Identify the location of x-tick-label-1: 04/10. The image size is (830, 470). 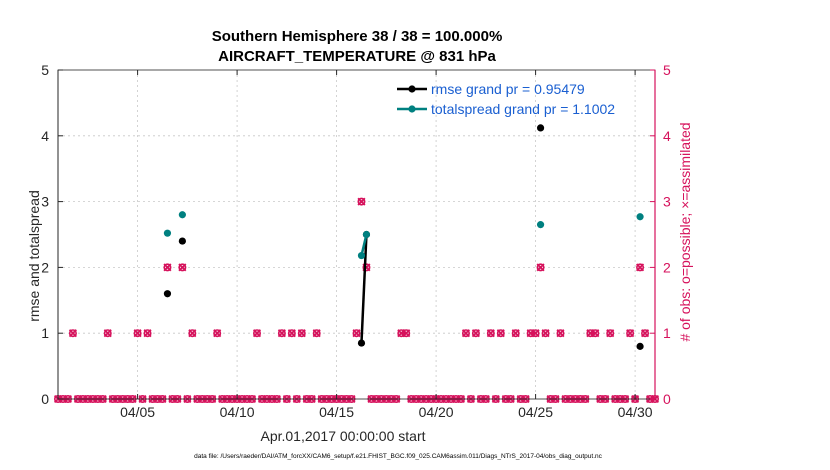
(237, 412).